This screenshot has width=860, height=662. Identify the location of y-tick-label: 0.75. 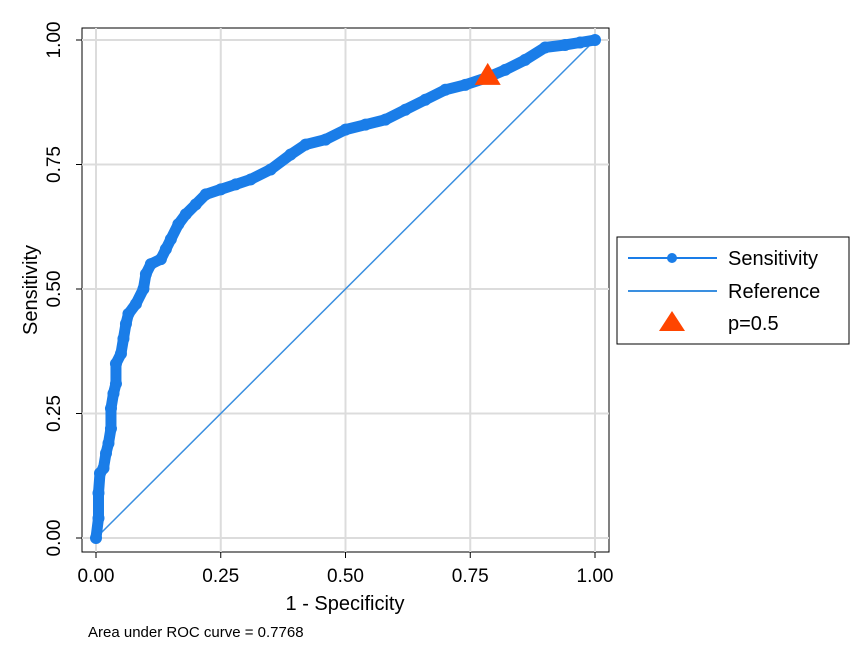
(54, 164).